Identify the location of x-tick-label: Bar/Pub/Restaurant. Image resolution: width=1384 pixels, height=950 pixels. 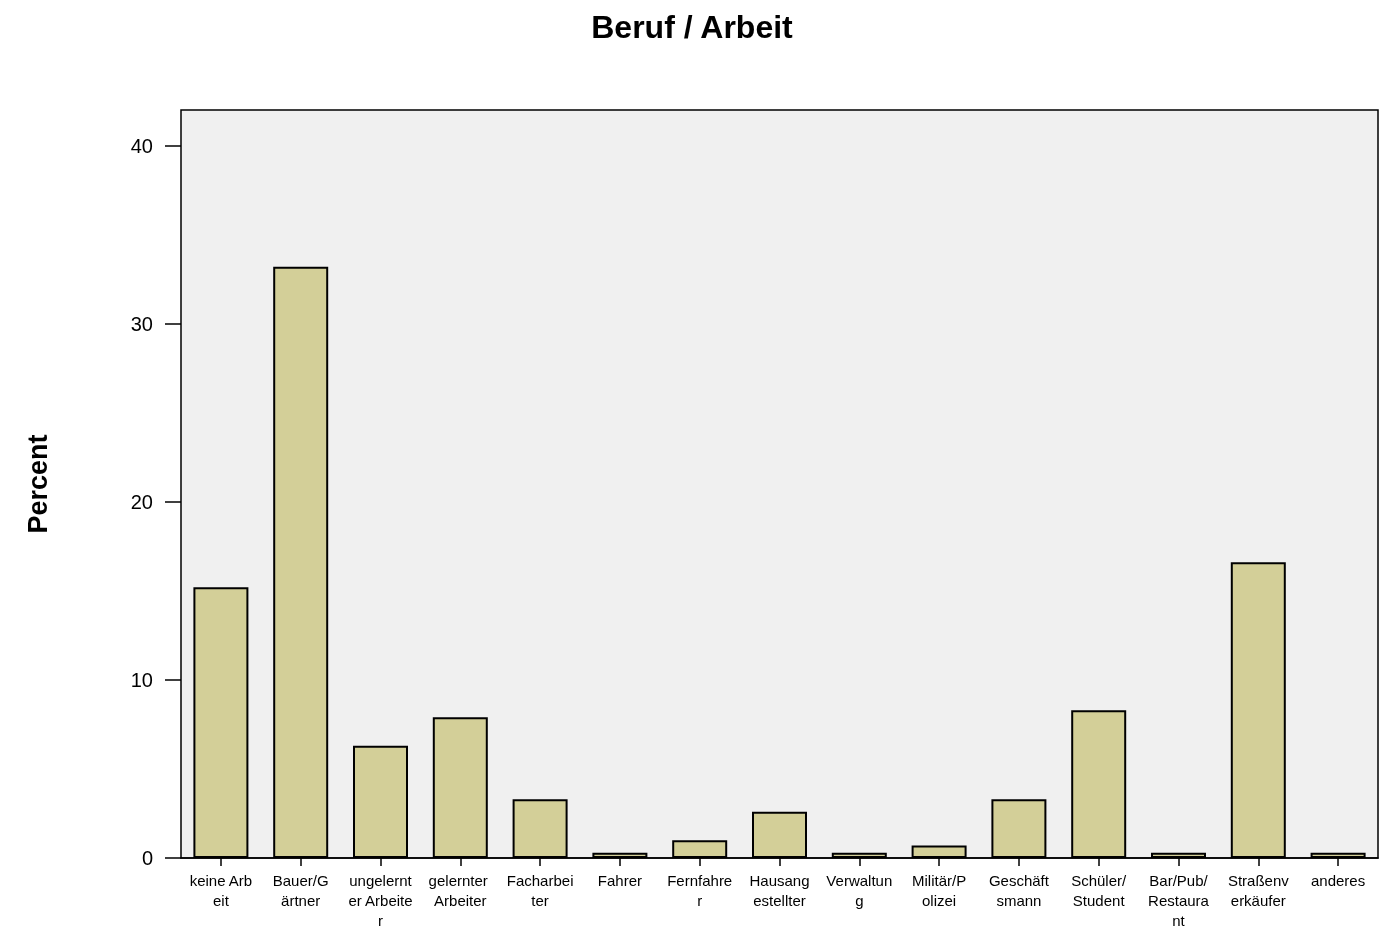
(1179, 900).